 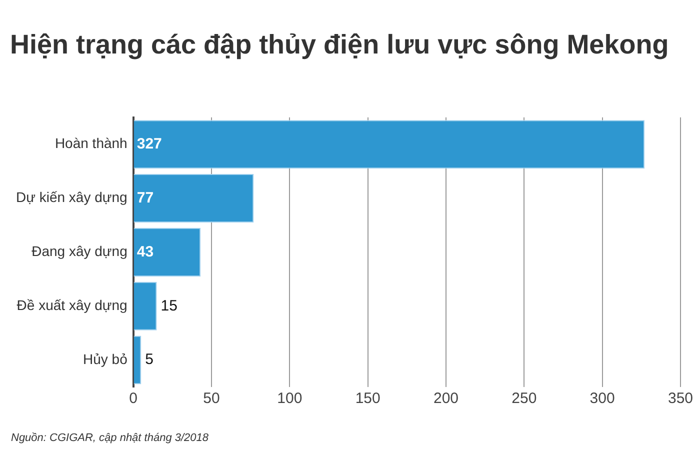 I want to click on x-tick-label: 250, so click(x=524, y=399).